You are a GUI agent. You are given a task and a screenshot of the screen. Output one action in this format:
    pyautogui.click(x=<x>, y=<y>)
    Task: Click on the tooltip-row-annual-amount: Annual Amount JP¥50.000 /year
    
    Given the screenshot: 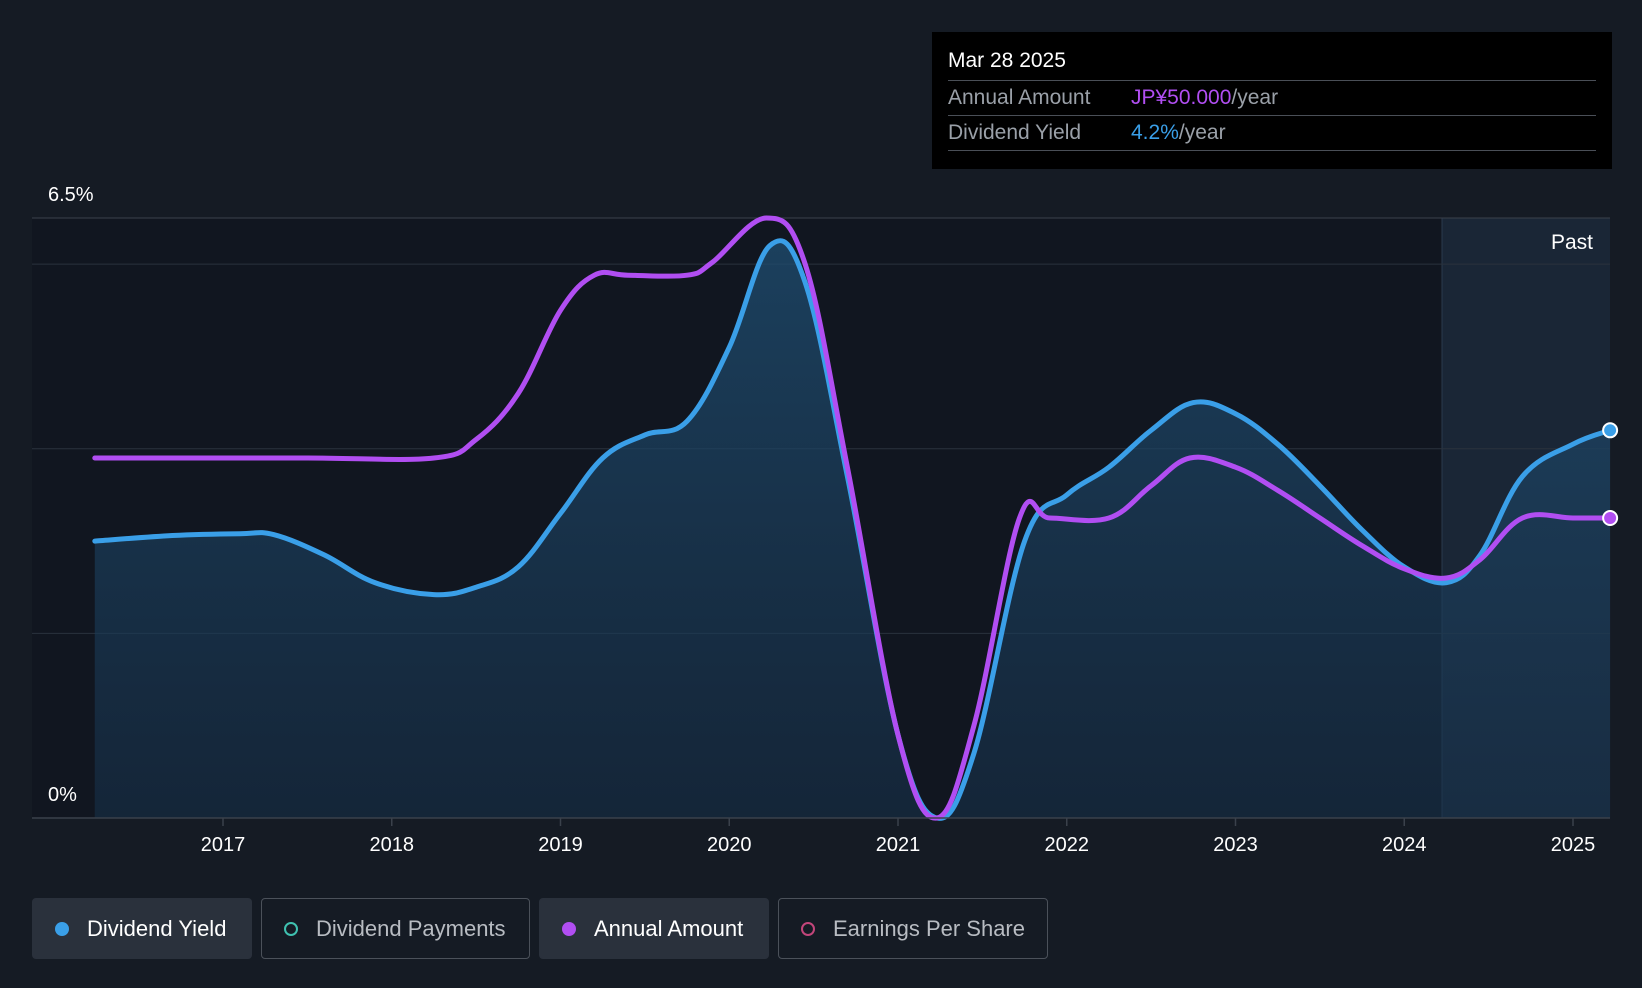 What is the action you would take?
    pyautogui.click(x=1272, y=98)
    